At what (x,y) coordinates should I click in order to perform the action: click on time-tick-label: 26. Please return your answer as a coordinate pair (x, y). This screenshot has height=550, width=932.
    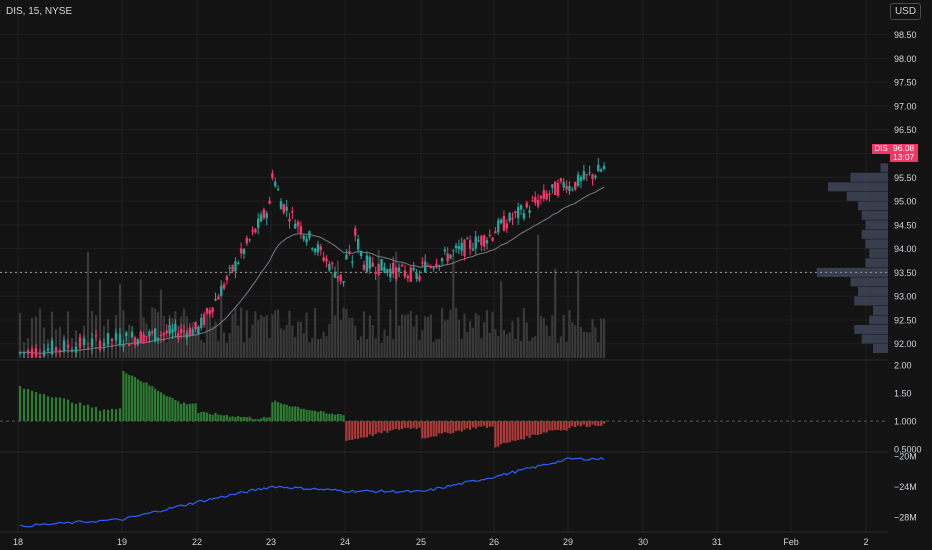
    Looking at the image, I should click on (494, 542).